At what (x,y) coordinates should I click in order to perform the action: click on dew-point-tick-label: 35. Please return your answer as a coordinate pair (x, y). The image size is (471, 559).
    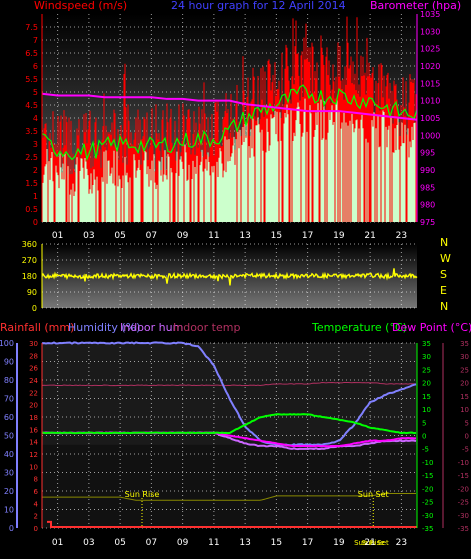
    Looking at the image, I should click on (464, 344).